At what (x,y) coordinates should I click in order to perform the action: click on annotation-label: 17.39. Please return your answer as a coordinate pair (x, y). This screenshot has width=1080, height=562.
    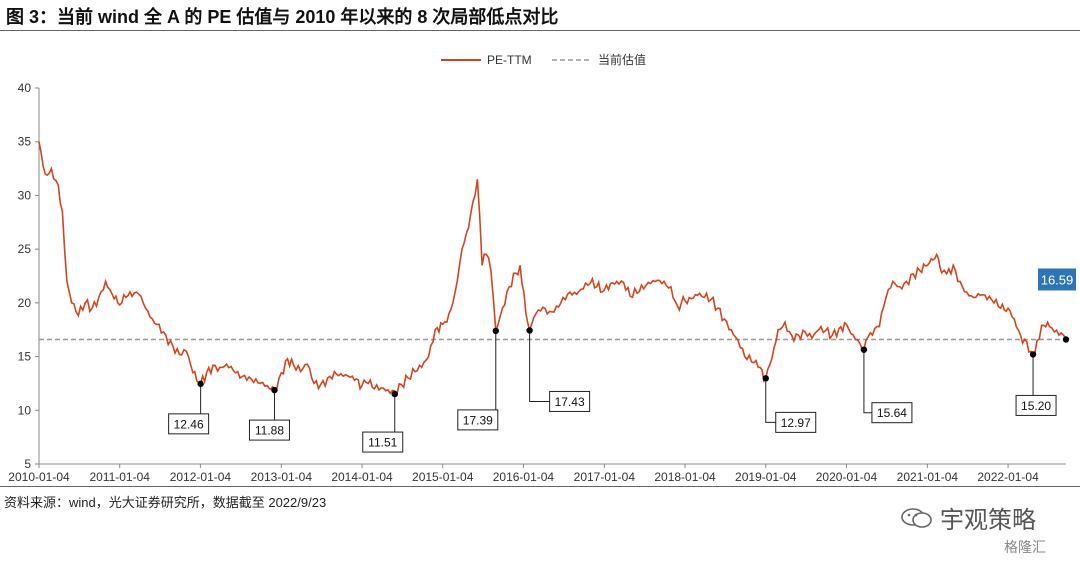
    Looking at the image, I should click on (478, 420).